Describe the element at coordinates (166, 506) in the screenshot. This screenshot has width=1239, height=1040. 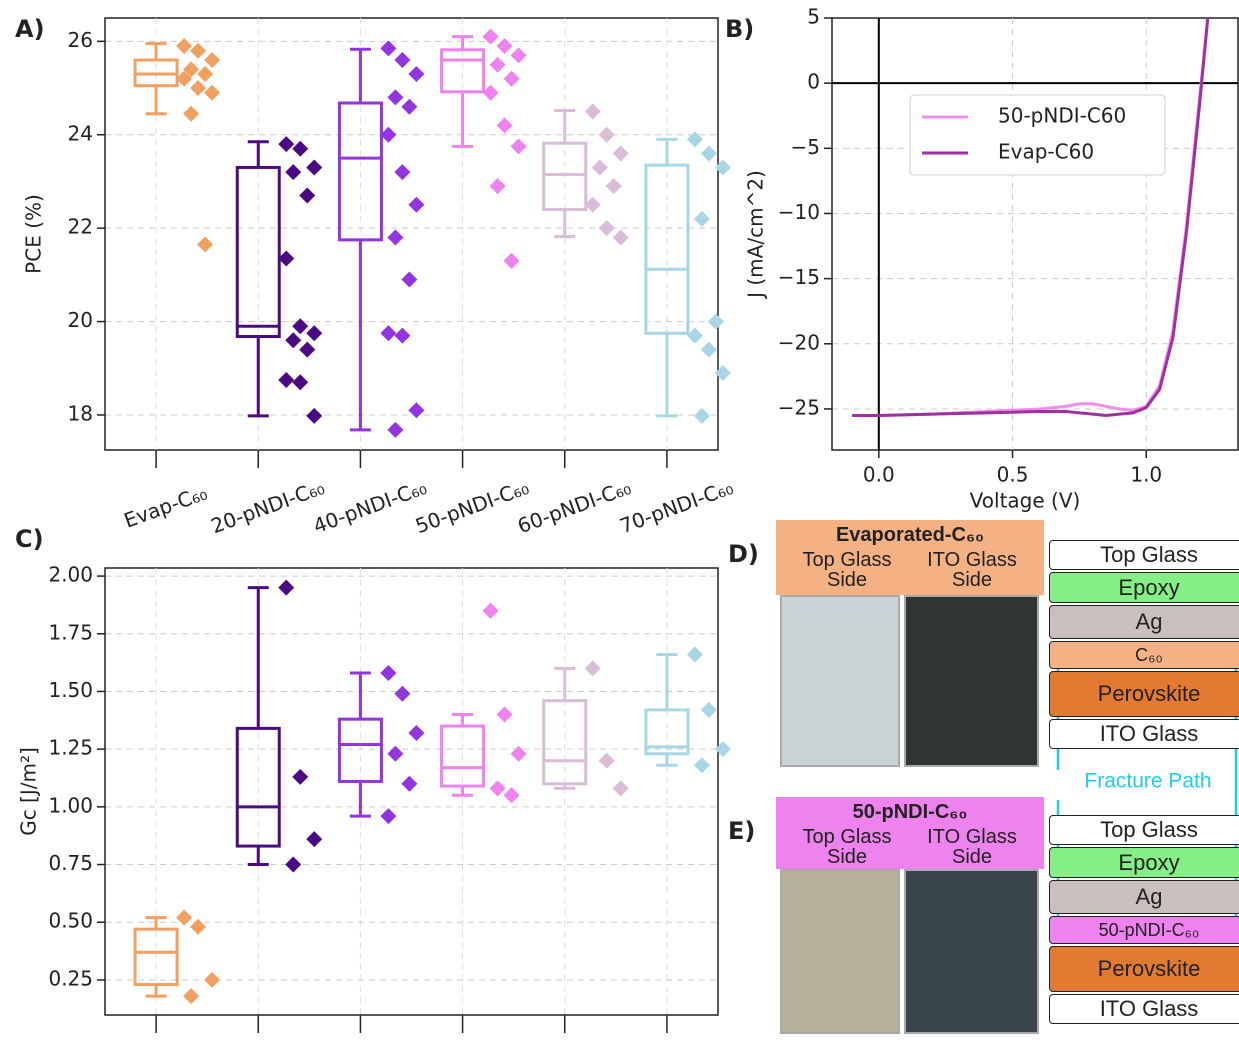
I see `x-tick-label: Evap-C₆₀` at that location.